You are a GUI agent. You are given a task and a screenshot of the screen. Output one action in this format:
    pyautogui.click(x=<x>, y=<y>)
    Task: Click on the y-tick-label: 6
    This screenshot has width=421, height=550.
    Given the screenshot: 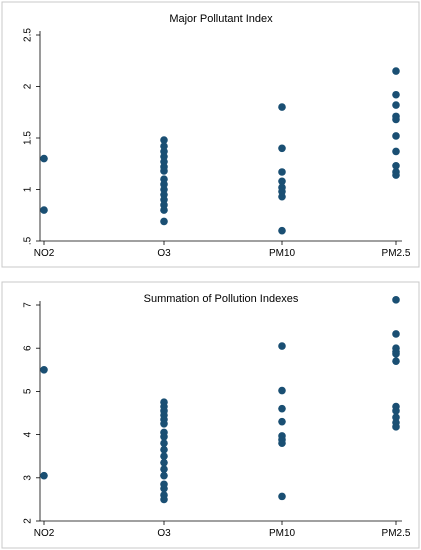 What is the action you would take?
    pyautogui.click(x=28, y=348)
    